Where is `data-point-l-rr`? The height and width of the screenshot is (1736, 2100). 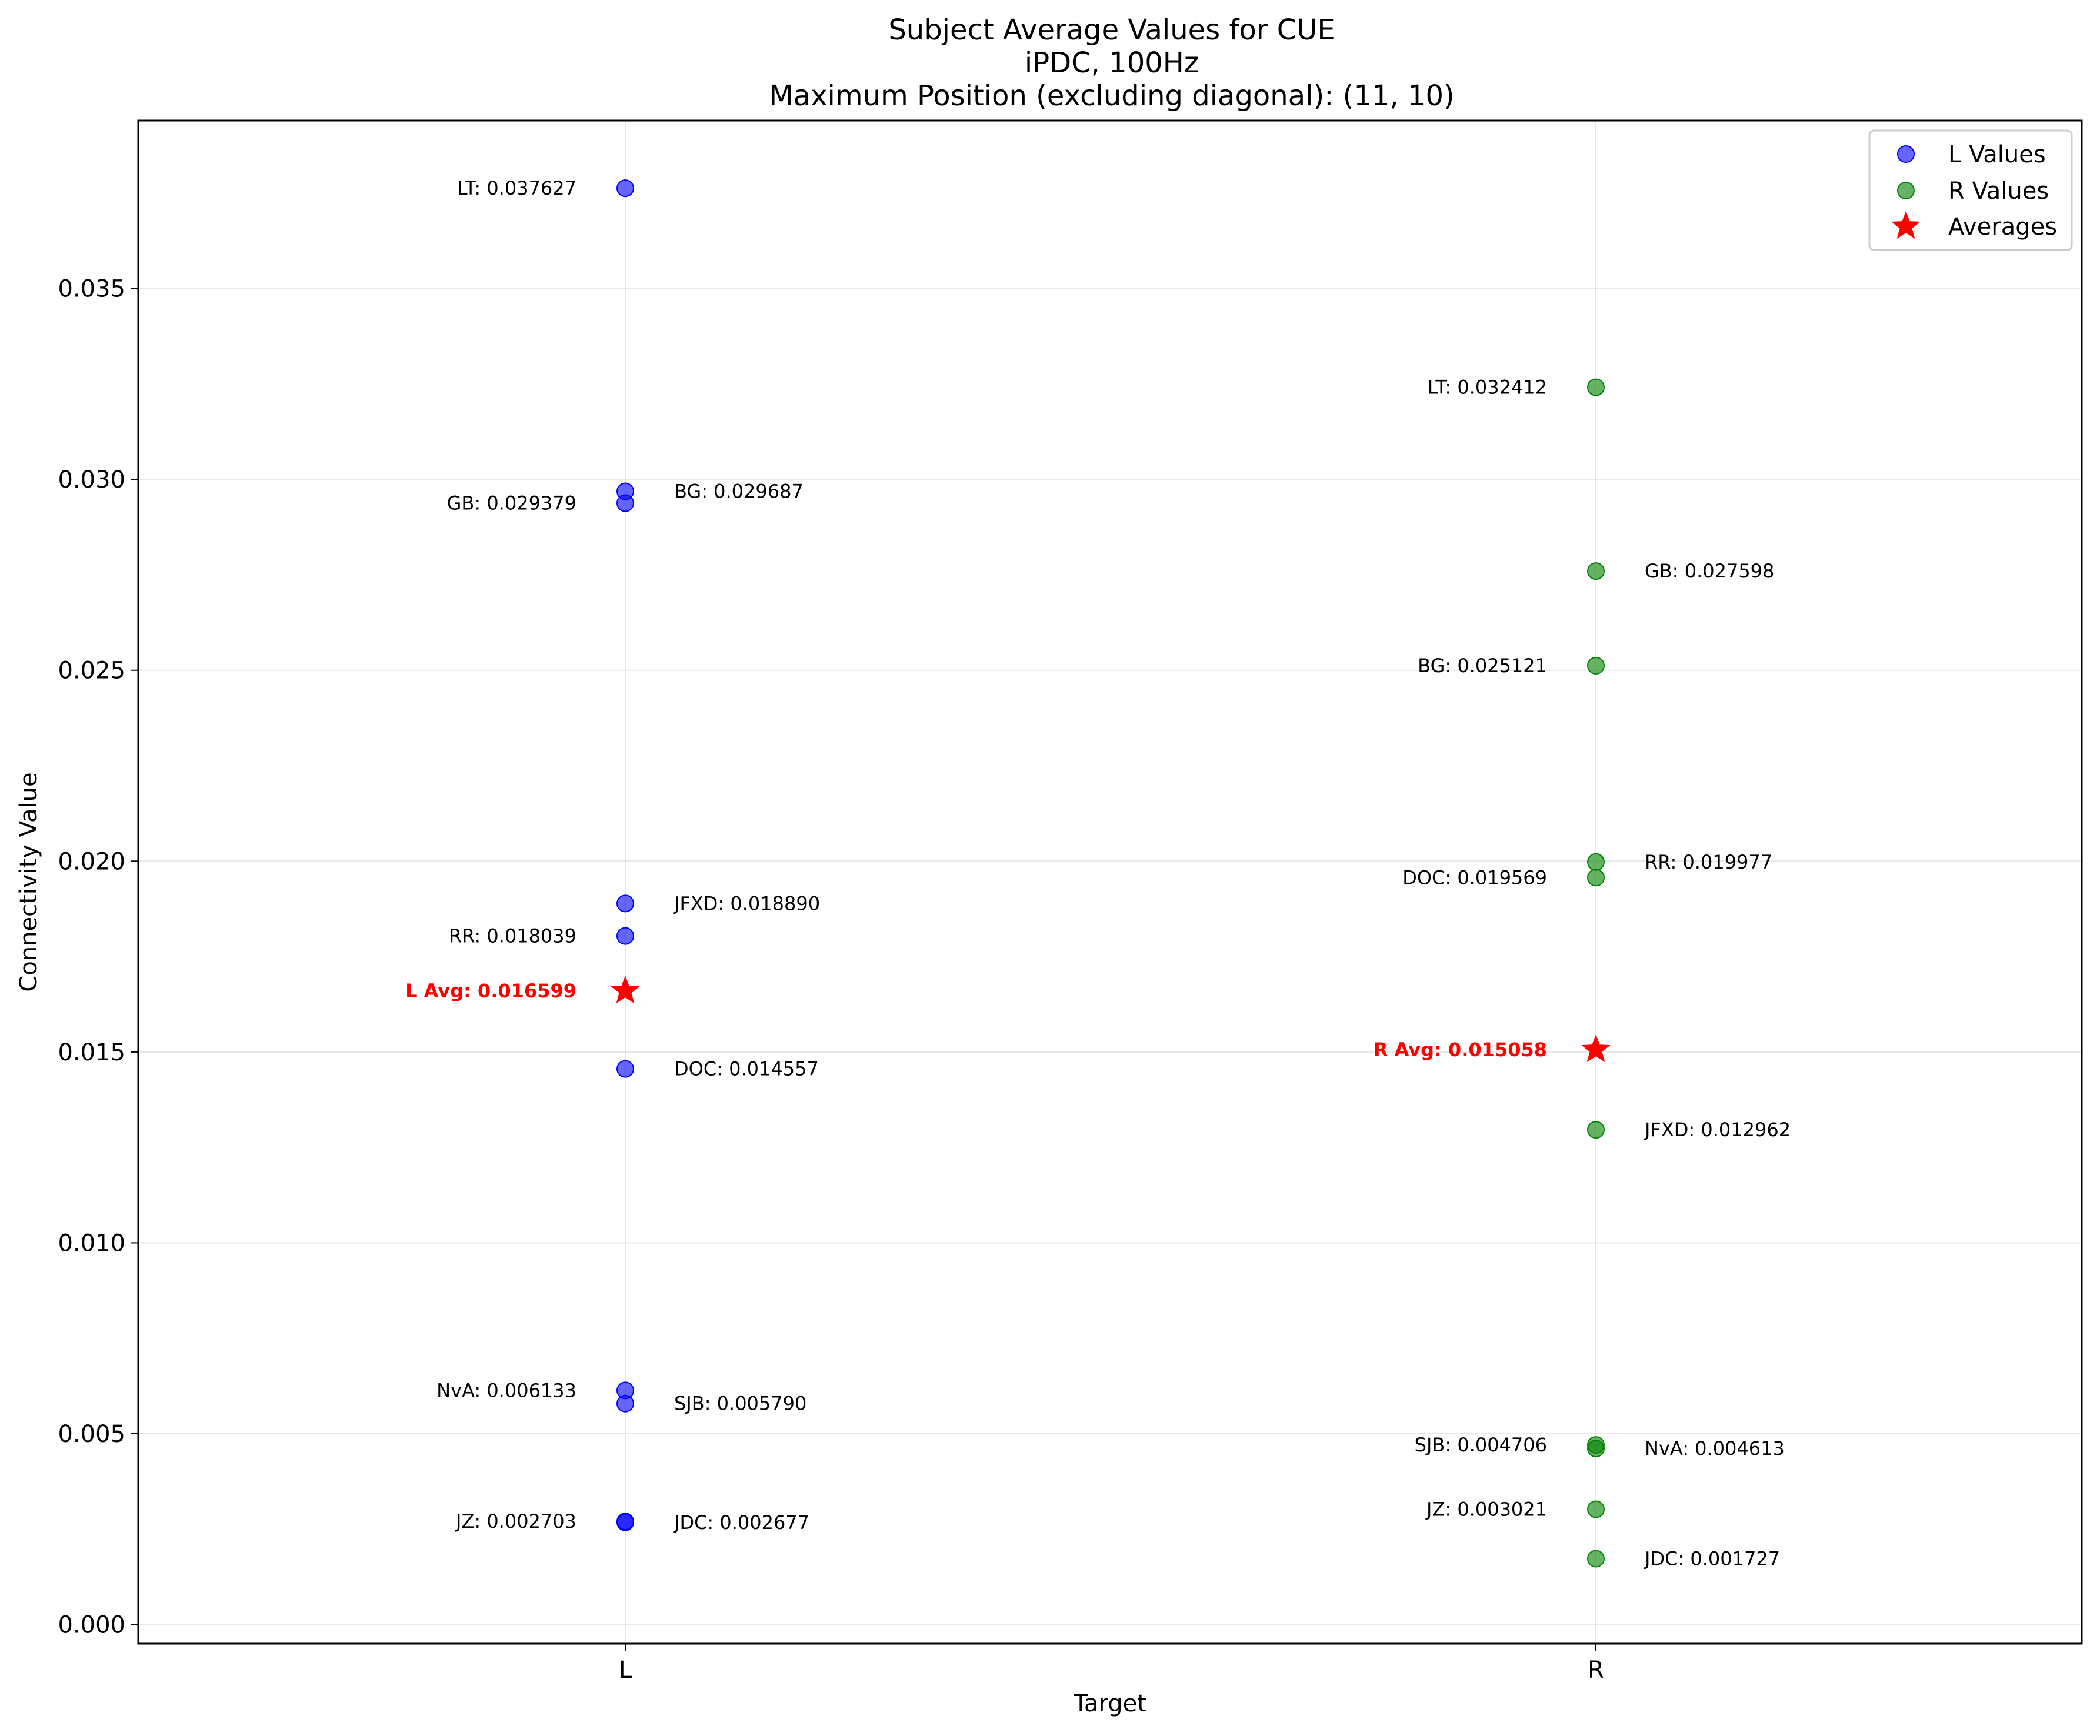
data-point-l-rr is located at coordinates (625, 936).